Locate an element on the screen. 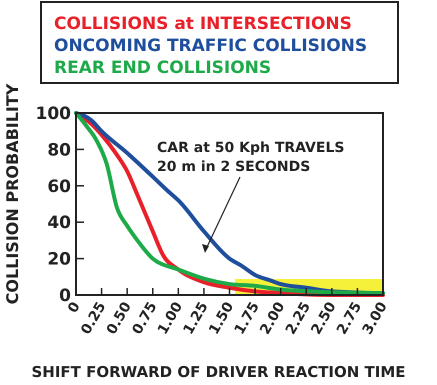 The width and height of the screenshot is (437, 385). text: COLLISIONS at INTERSECTIONS is located at coordinates (203, 24).